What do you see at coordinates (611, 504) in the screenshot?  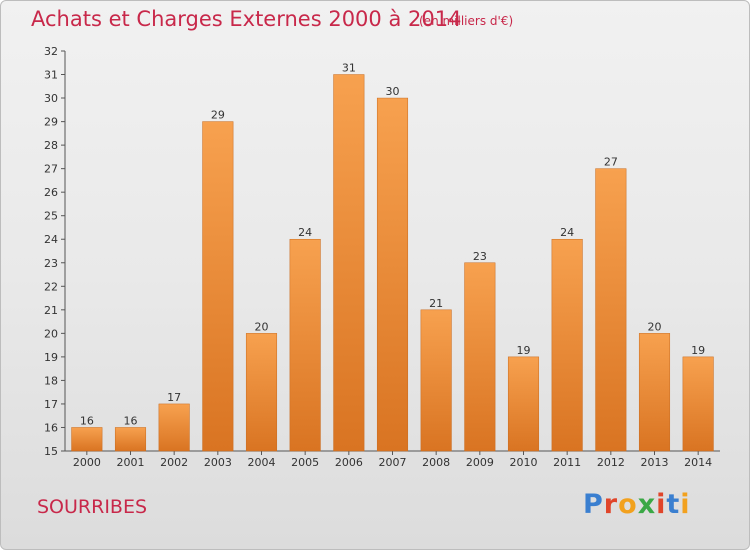 I see `logo-letter: r` at bounding box center [611, 504].